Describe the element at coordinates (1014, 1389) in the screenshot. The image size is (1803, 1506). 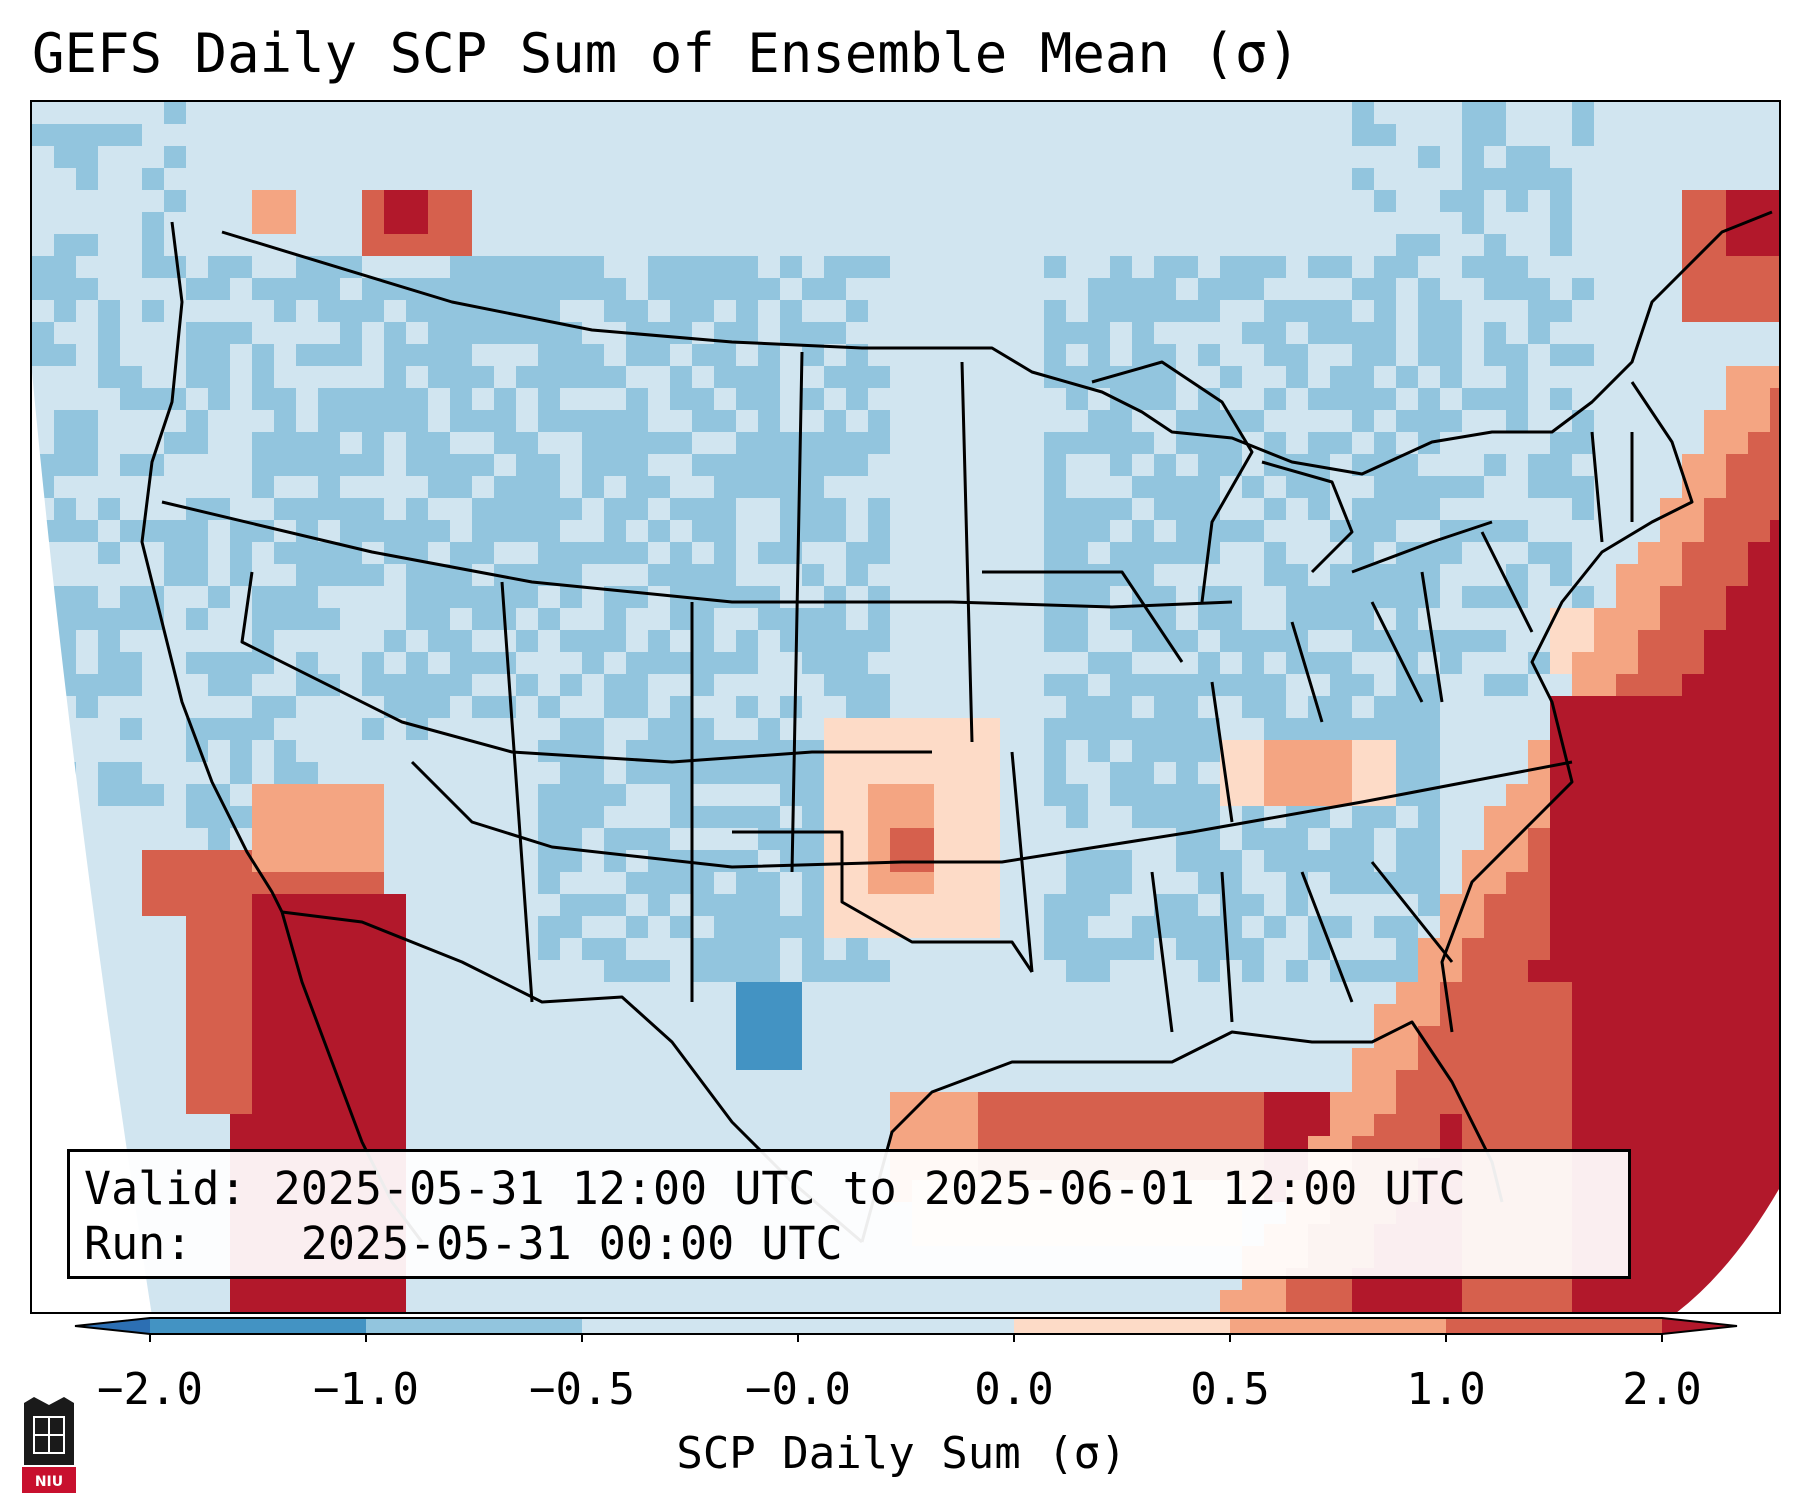
I see `colorbar-tick-label: 0.0` at that location.